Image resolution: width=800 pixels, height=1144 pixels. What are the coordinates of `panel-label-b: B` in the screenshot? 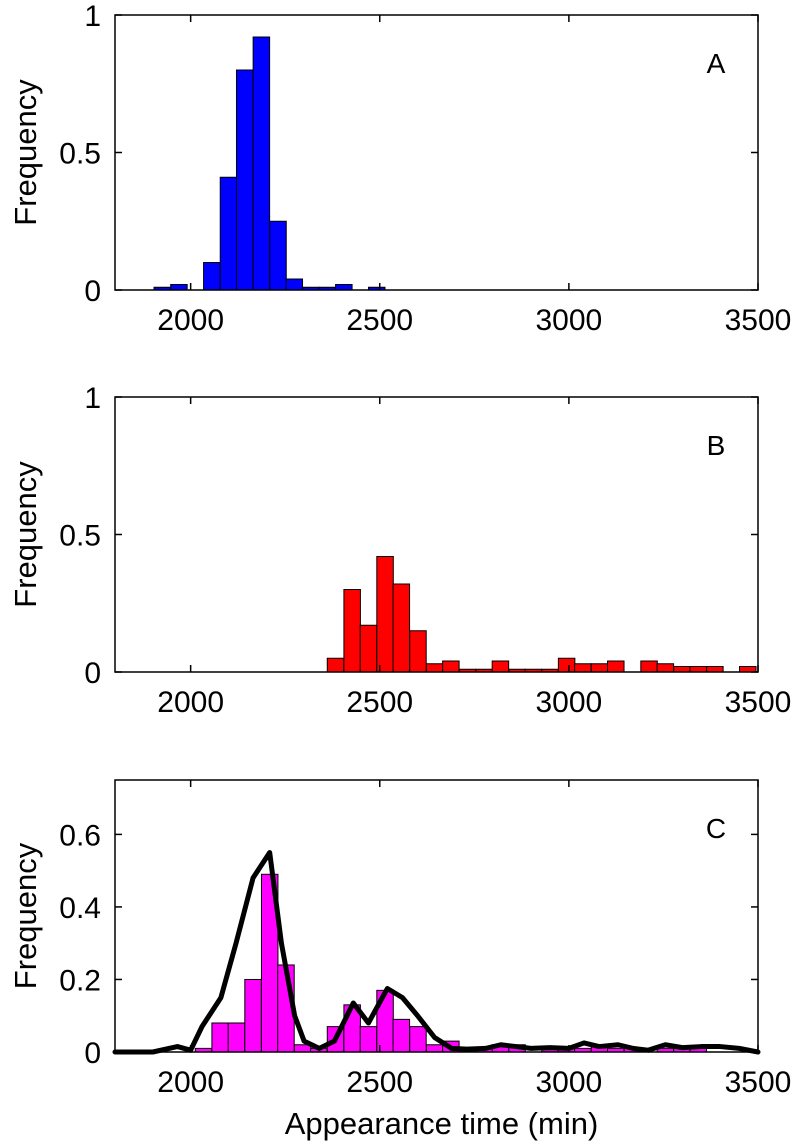 It's located at (716, 445).